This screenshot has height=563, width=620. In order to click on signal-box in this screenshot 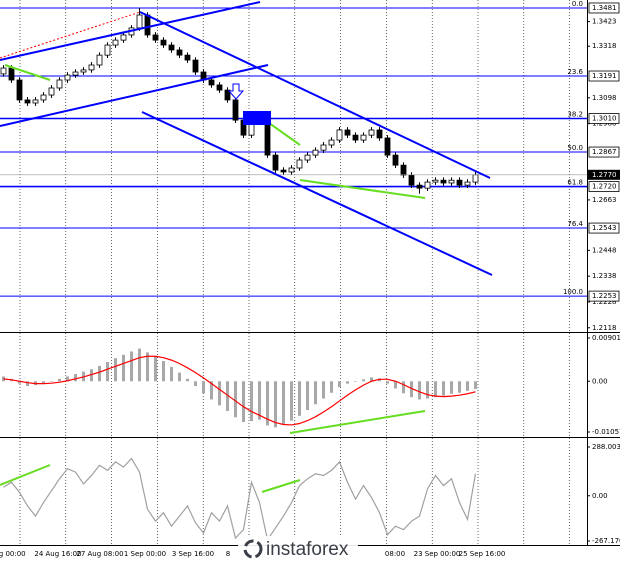, I will do `click(257, 118)`.